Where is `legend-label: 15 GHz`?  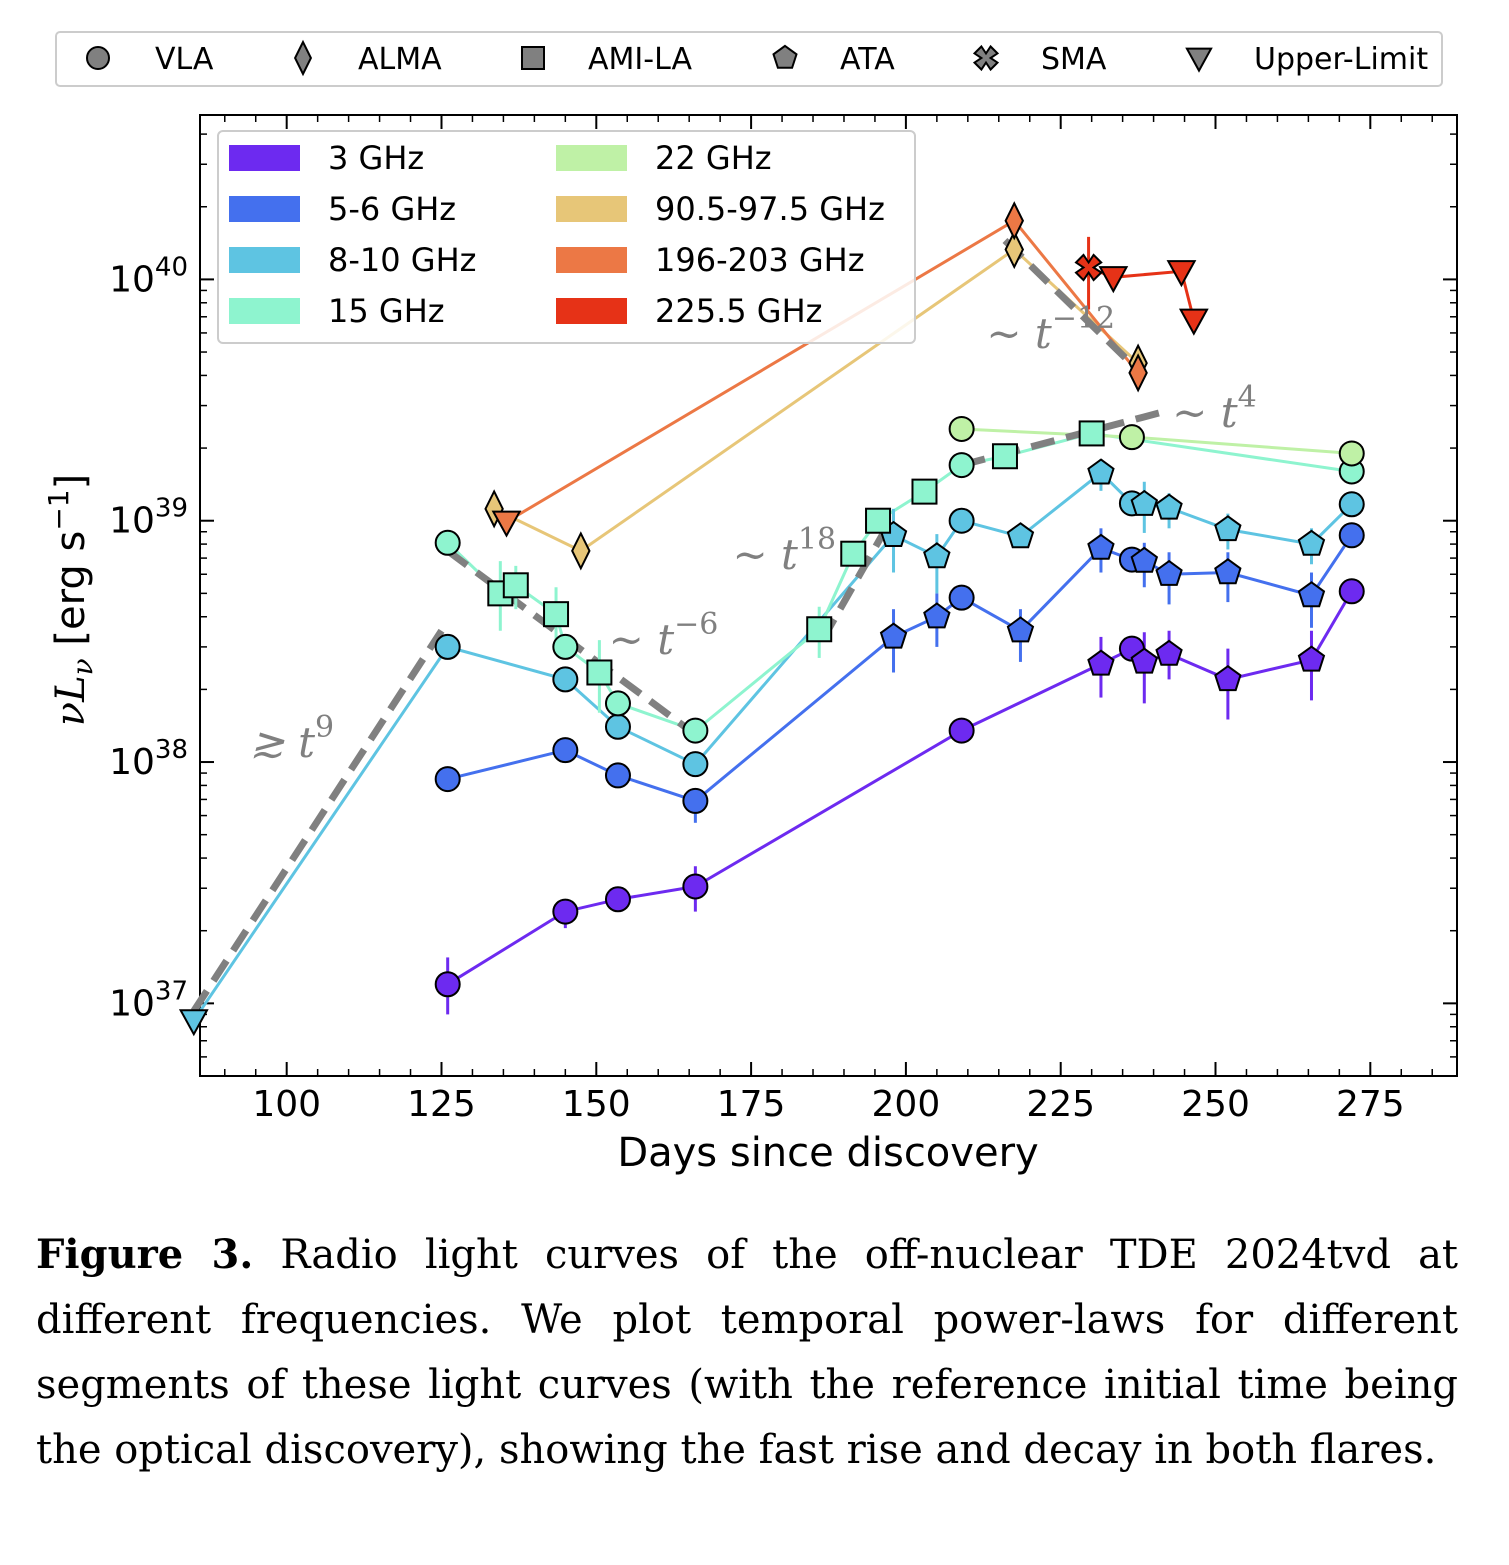
legend-label: 15 GHz is located at coordinates (386, 311).